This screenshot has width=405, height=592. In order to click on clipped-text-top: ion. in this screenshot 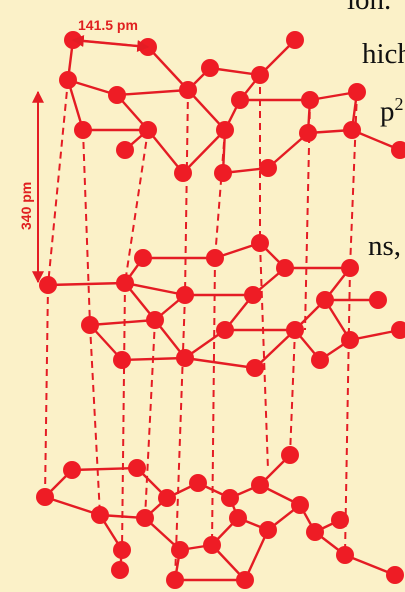, I will do `click(369, 8)`.